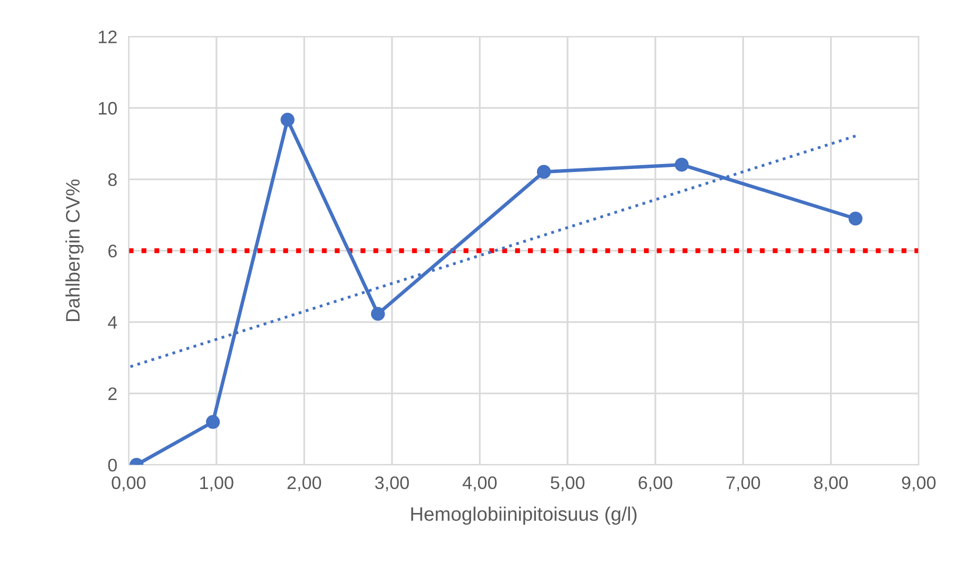  I want to click on x-tick-label: 7,00, so click(743, 484).